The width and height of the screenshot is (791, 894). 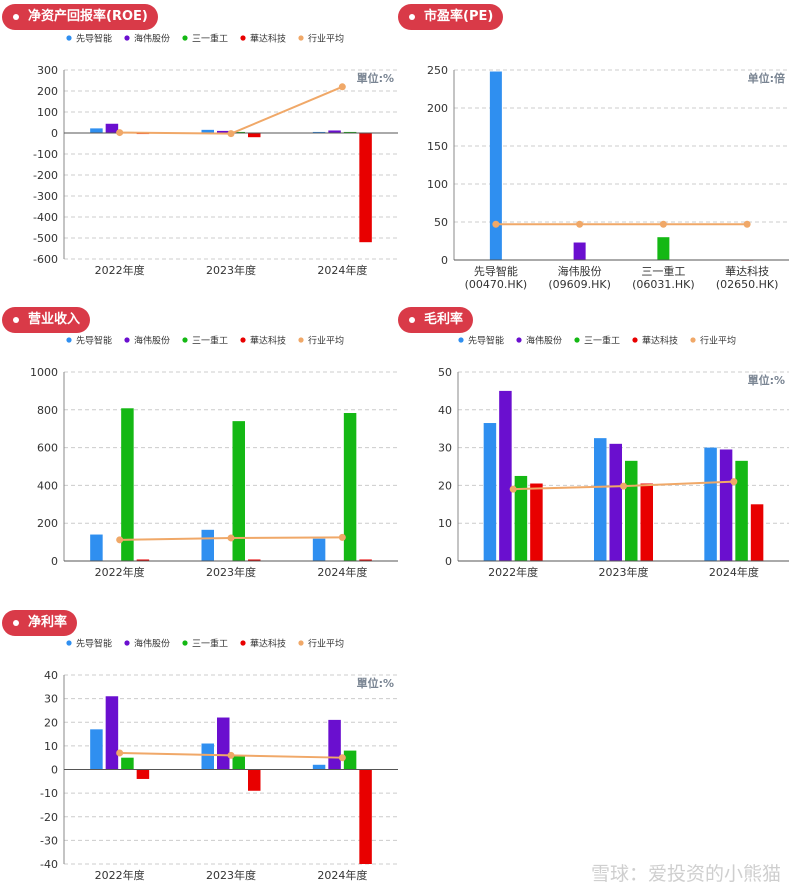 What do you see at coordinates (49, 840) in the screenshot?
I see `y-tick-label: -30` at bounding box center [49, 840].